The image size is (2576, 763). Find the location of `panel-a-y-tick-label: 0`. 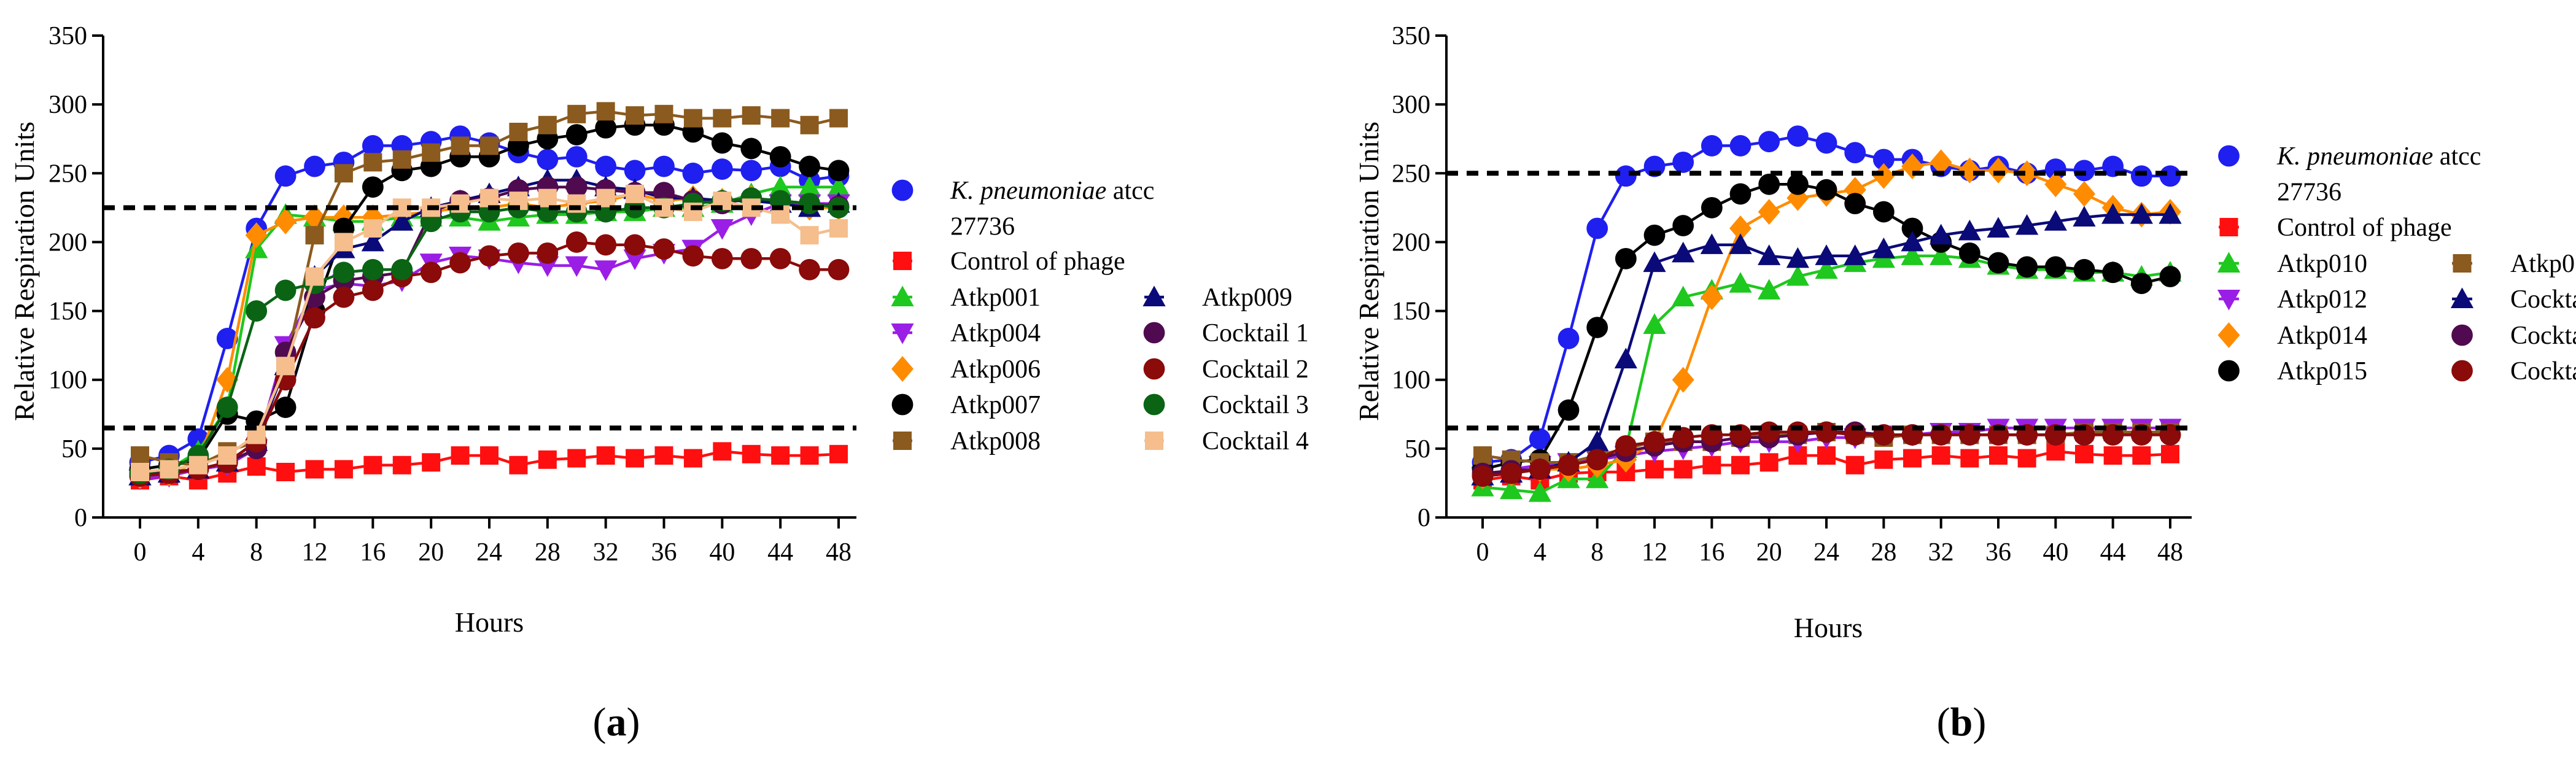

panel-a-y-tick-label: 0 is located at coordinates (80, 518).